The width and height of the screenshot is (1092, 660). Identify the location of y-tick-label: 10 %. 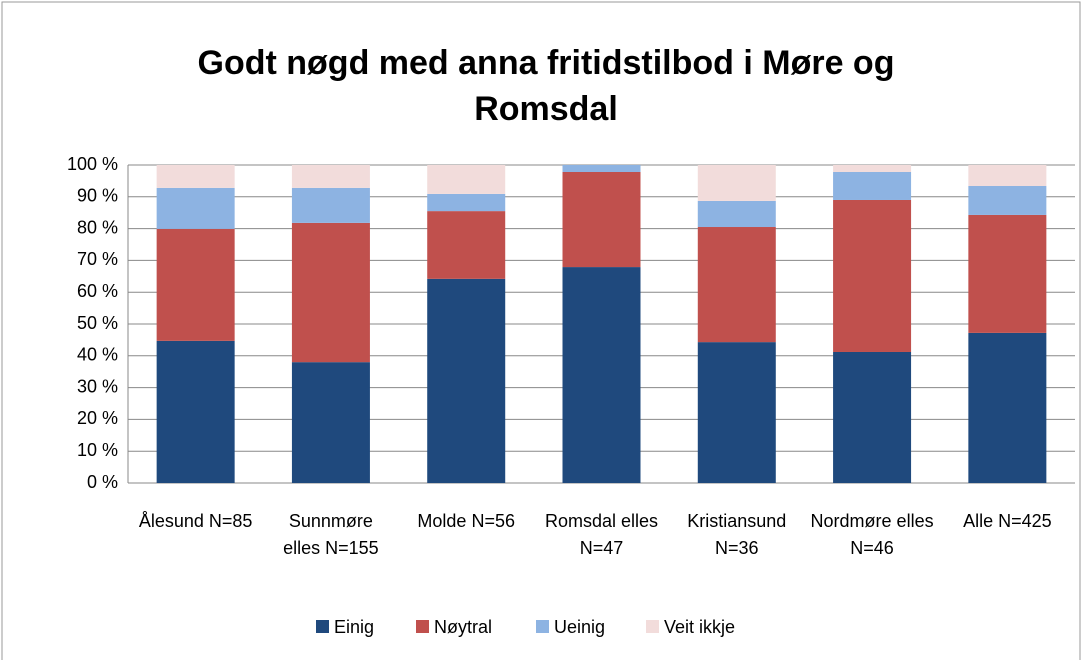
(97, 450).